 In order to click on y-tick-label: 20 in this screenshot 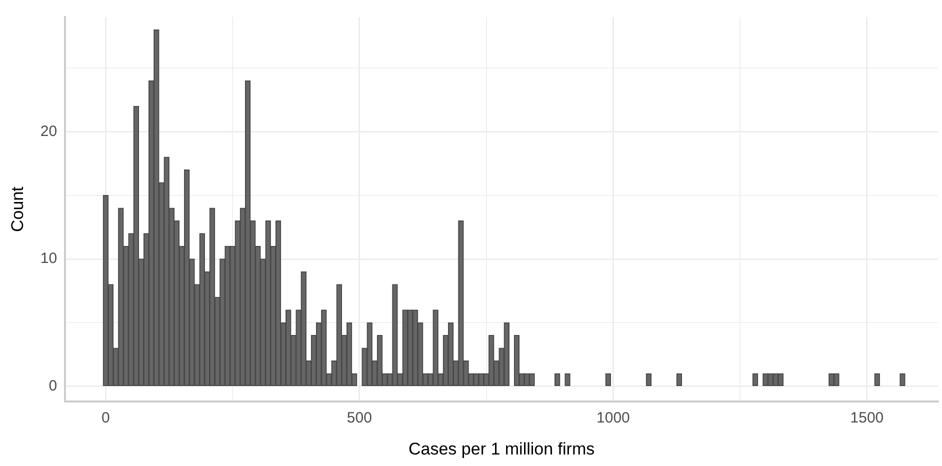, I will do `click(49, 131)`.